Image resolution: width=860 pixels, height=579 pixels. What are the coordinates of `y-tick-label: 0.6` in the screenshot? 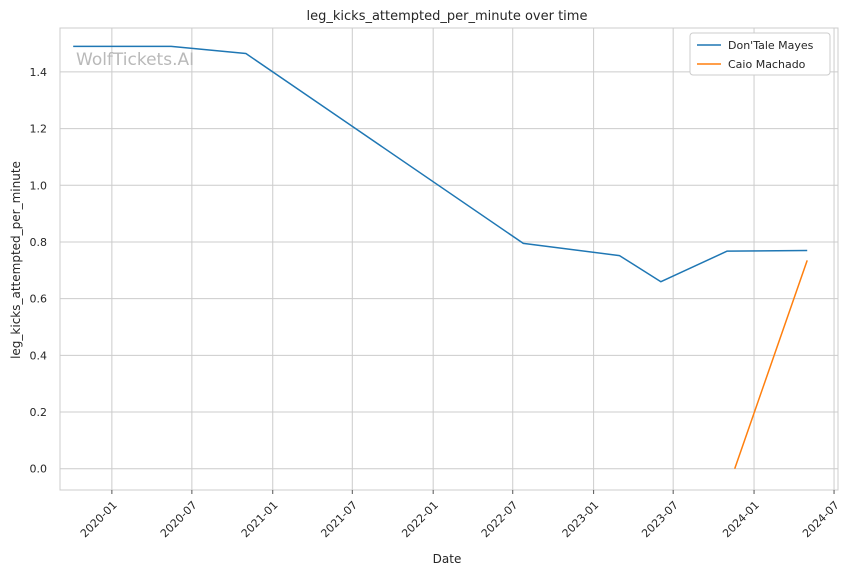 It's located at (39, 299).